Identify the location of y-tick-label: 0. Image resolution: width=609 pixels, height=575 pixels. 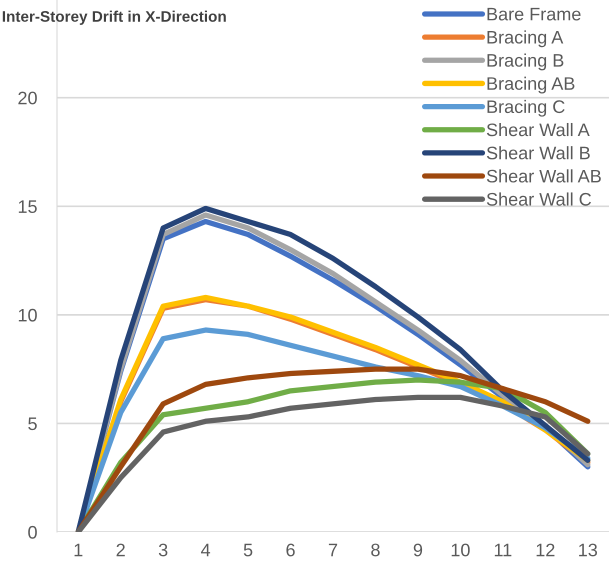
(32, 532).